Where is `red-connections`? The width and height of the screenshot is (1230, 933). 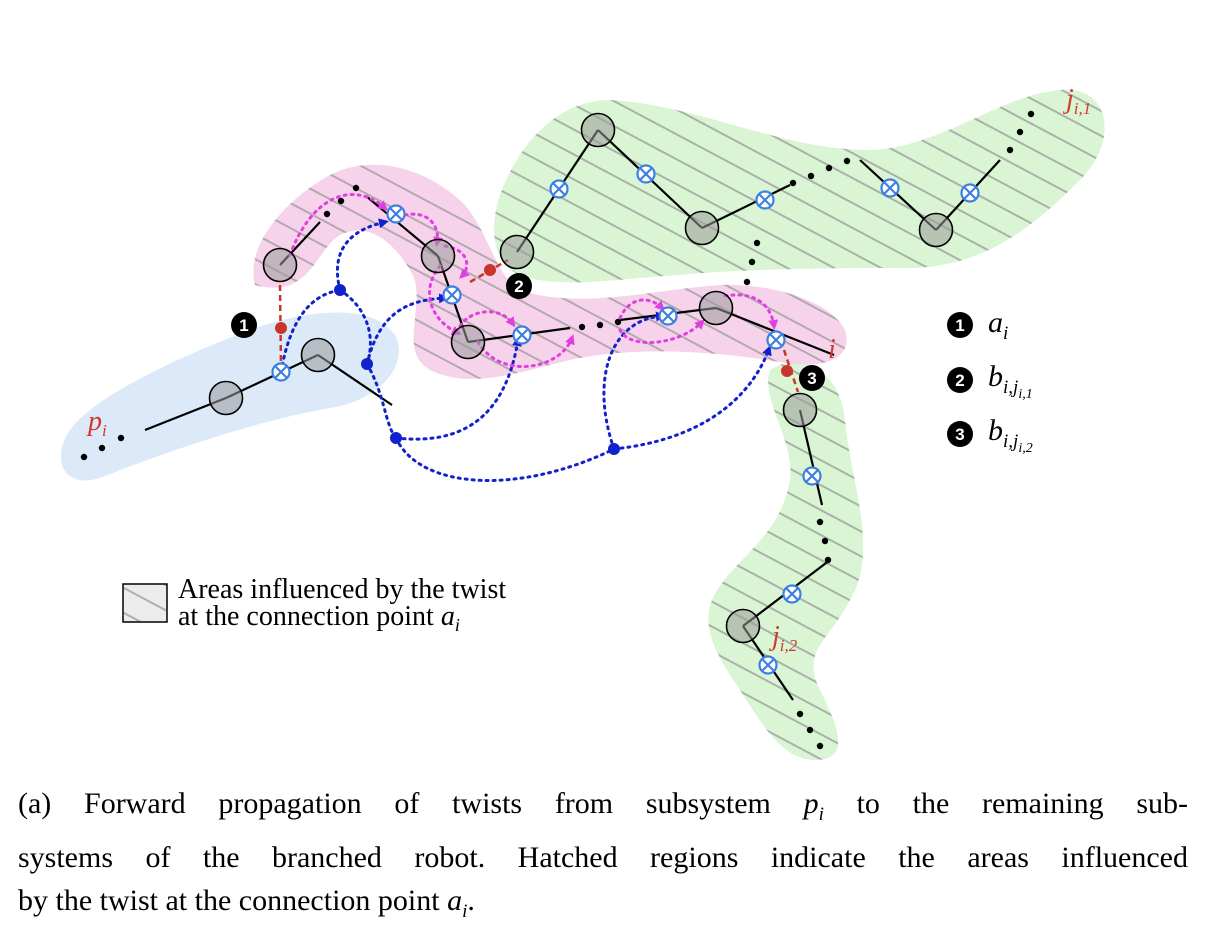
red-connections is located at coordinates (537, 325).